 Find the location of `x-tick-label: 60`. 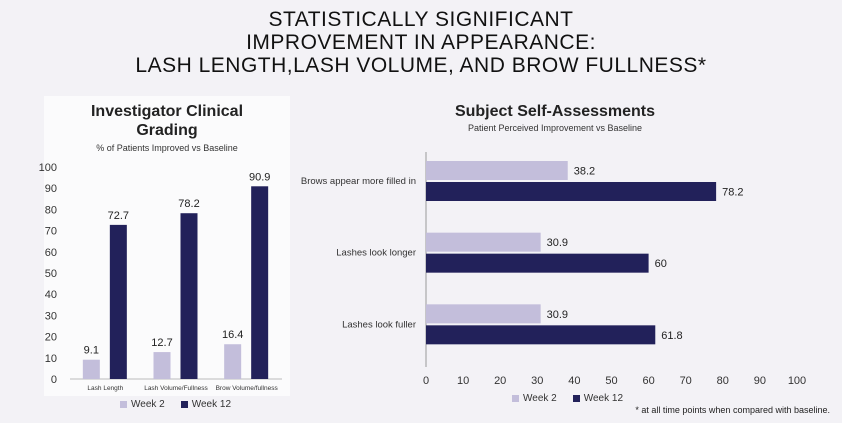

x-tick-label: 60 is located at coordinates (648, 381).